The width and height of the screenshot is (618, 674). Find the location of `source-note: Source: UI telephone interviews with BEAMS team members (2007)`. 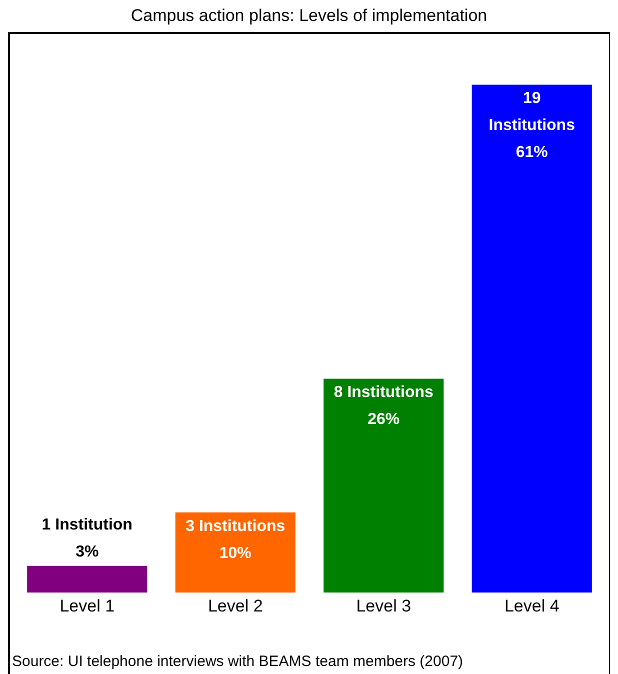

source-note: Source: UI telephone interviews with BEAMS team members (2007) is located at coordinates (238, 661).